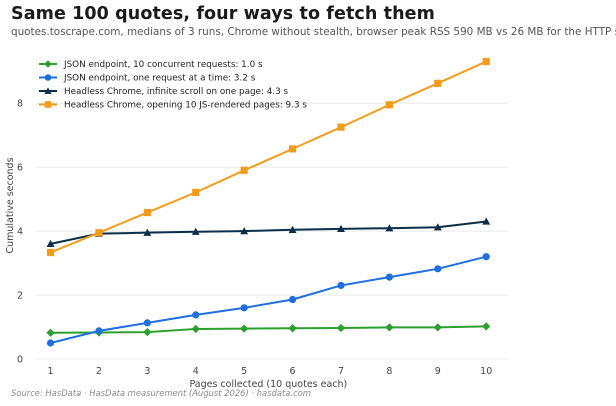 The width and height of the screenshot is (616, 406). I want to click on y-tick-label: 8, so click(20, 104).